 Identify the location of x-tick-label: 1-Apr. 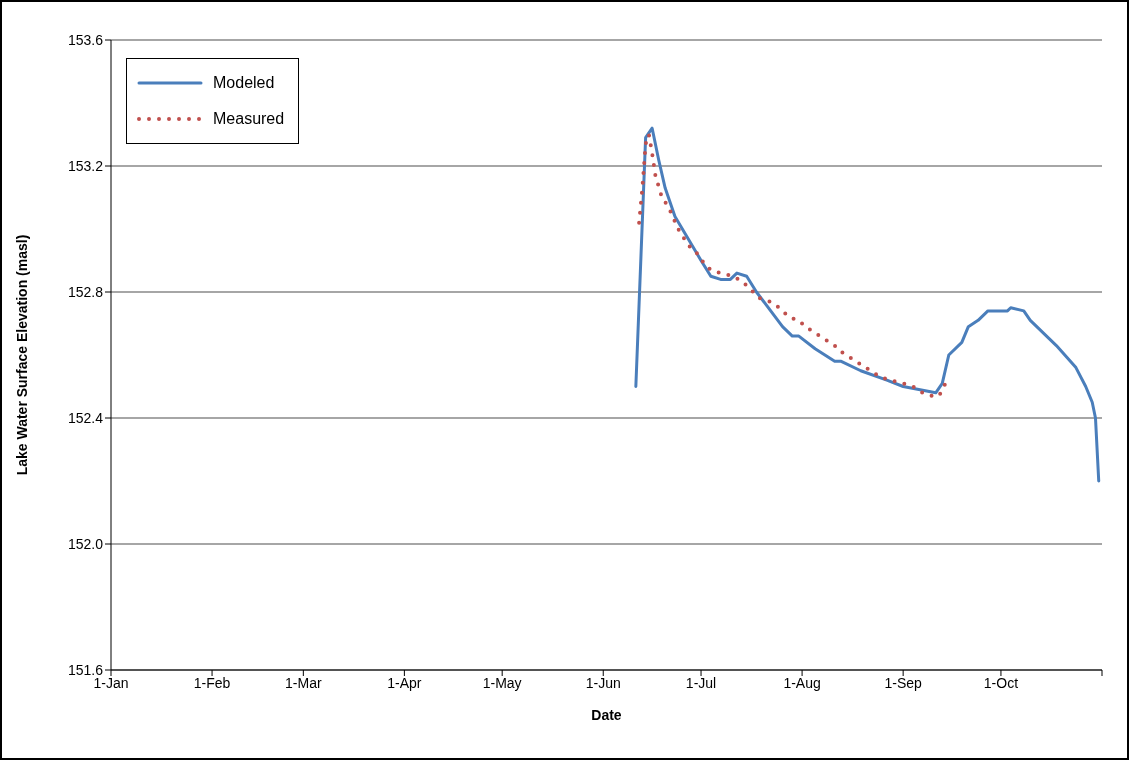
(404, 682).